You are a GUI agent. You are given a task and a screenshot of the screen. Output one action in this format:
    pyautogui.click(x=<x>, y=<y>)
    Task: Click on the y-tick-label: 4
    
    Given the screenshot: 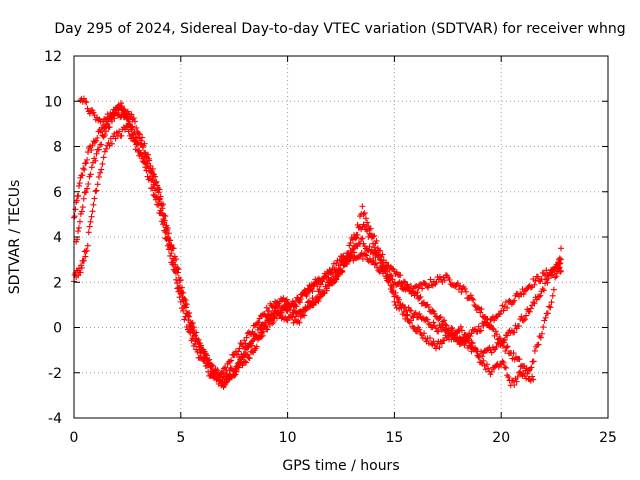 What is the action you would take?
    pyautogui.click(x=57, y=238)
    